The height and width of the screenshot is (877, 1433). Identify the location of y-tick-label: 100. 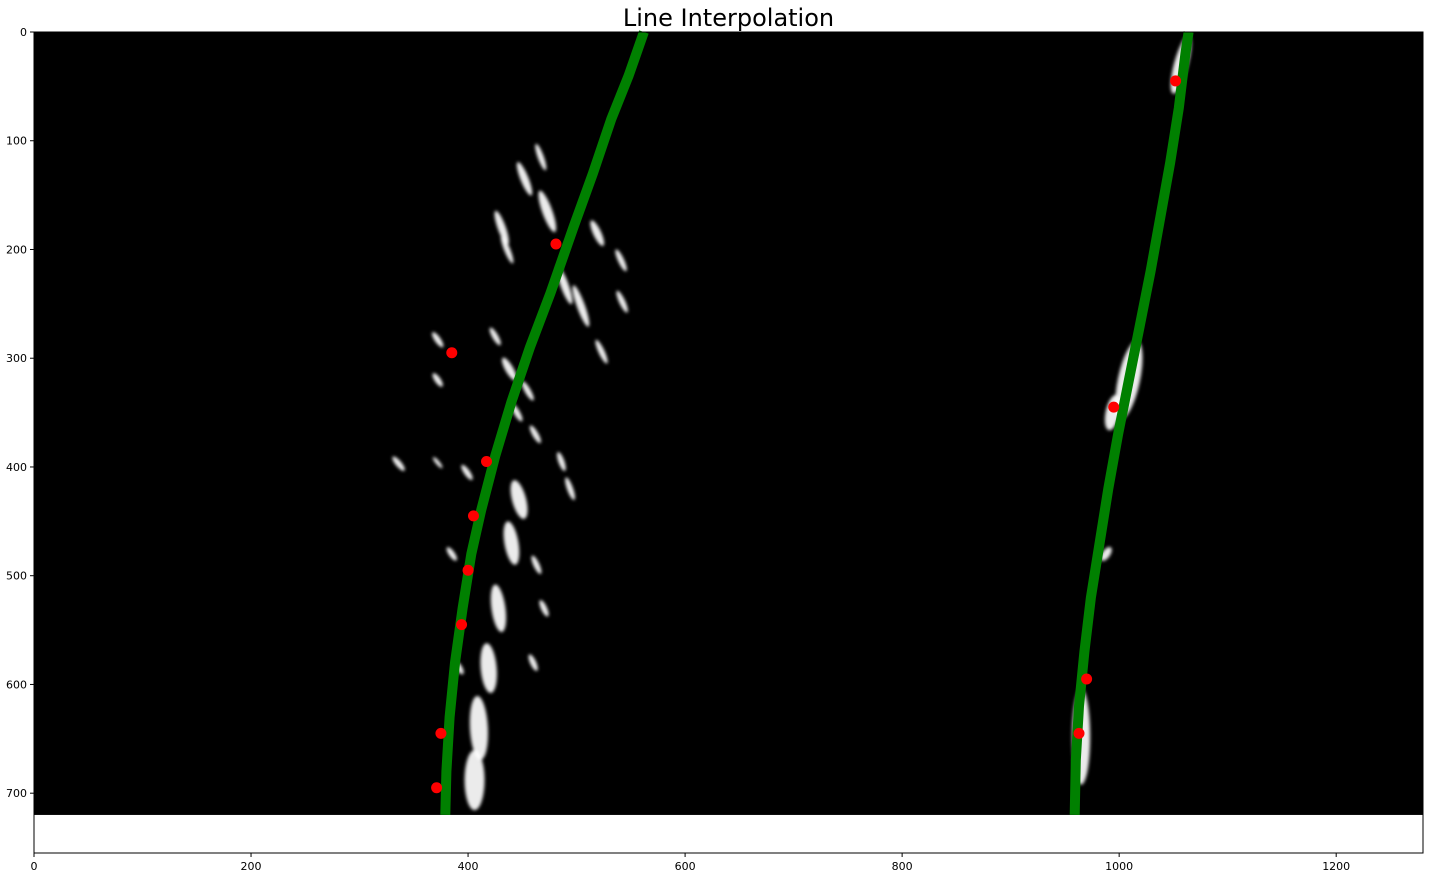
(16, 141).